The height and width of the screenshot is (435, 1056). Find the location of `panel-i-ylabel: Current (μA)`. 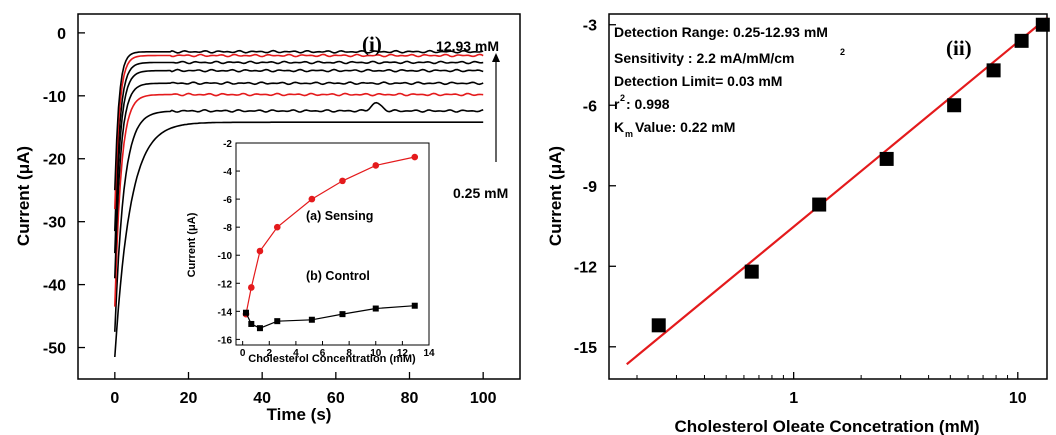

panel-i-ylabel: Current (μA) is located at coordinates (23, 196).